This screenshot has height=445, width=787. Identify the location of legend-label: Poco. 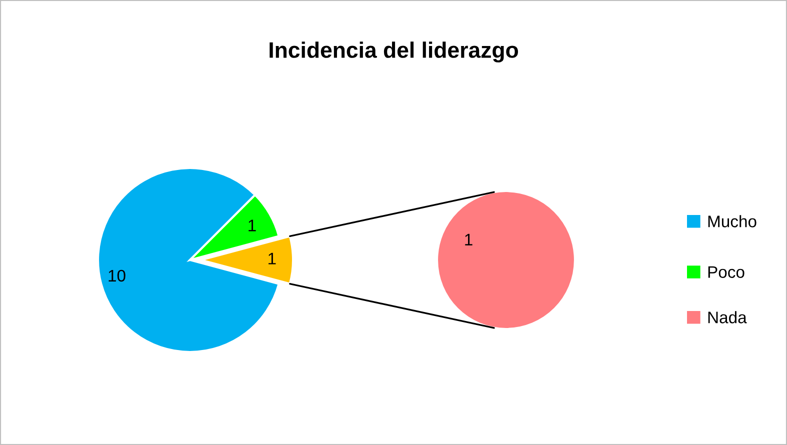
(726, 272).